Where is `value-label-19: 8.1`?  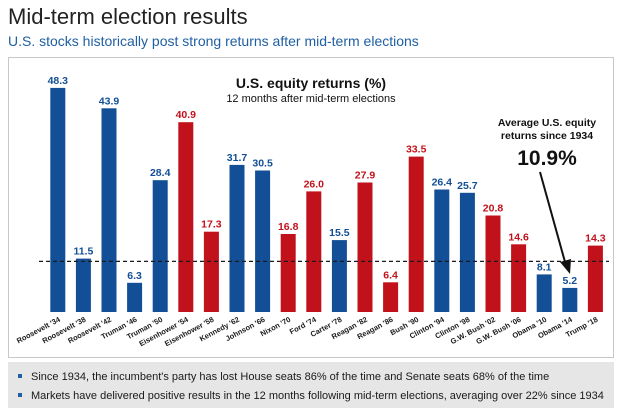
value-label-19: 8.1 is located at coordinates (544, 267).